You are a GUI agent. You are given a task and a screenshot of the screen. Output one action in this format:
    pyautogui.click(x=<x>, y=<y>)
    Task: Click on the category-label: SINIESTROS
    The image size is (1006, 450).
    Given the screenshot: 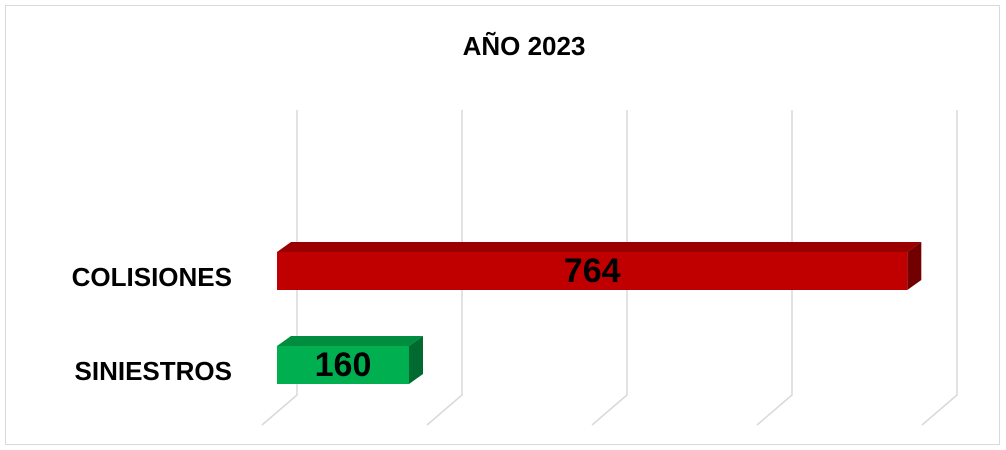 What is the action you would take?
    pyautogui.click(x=153, y=371)
    